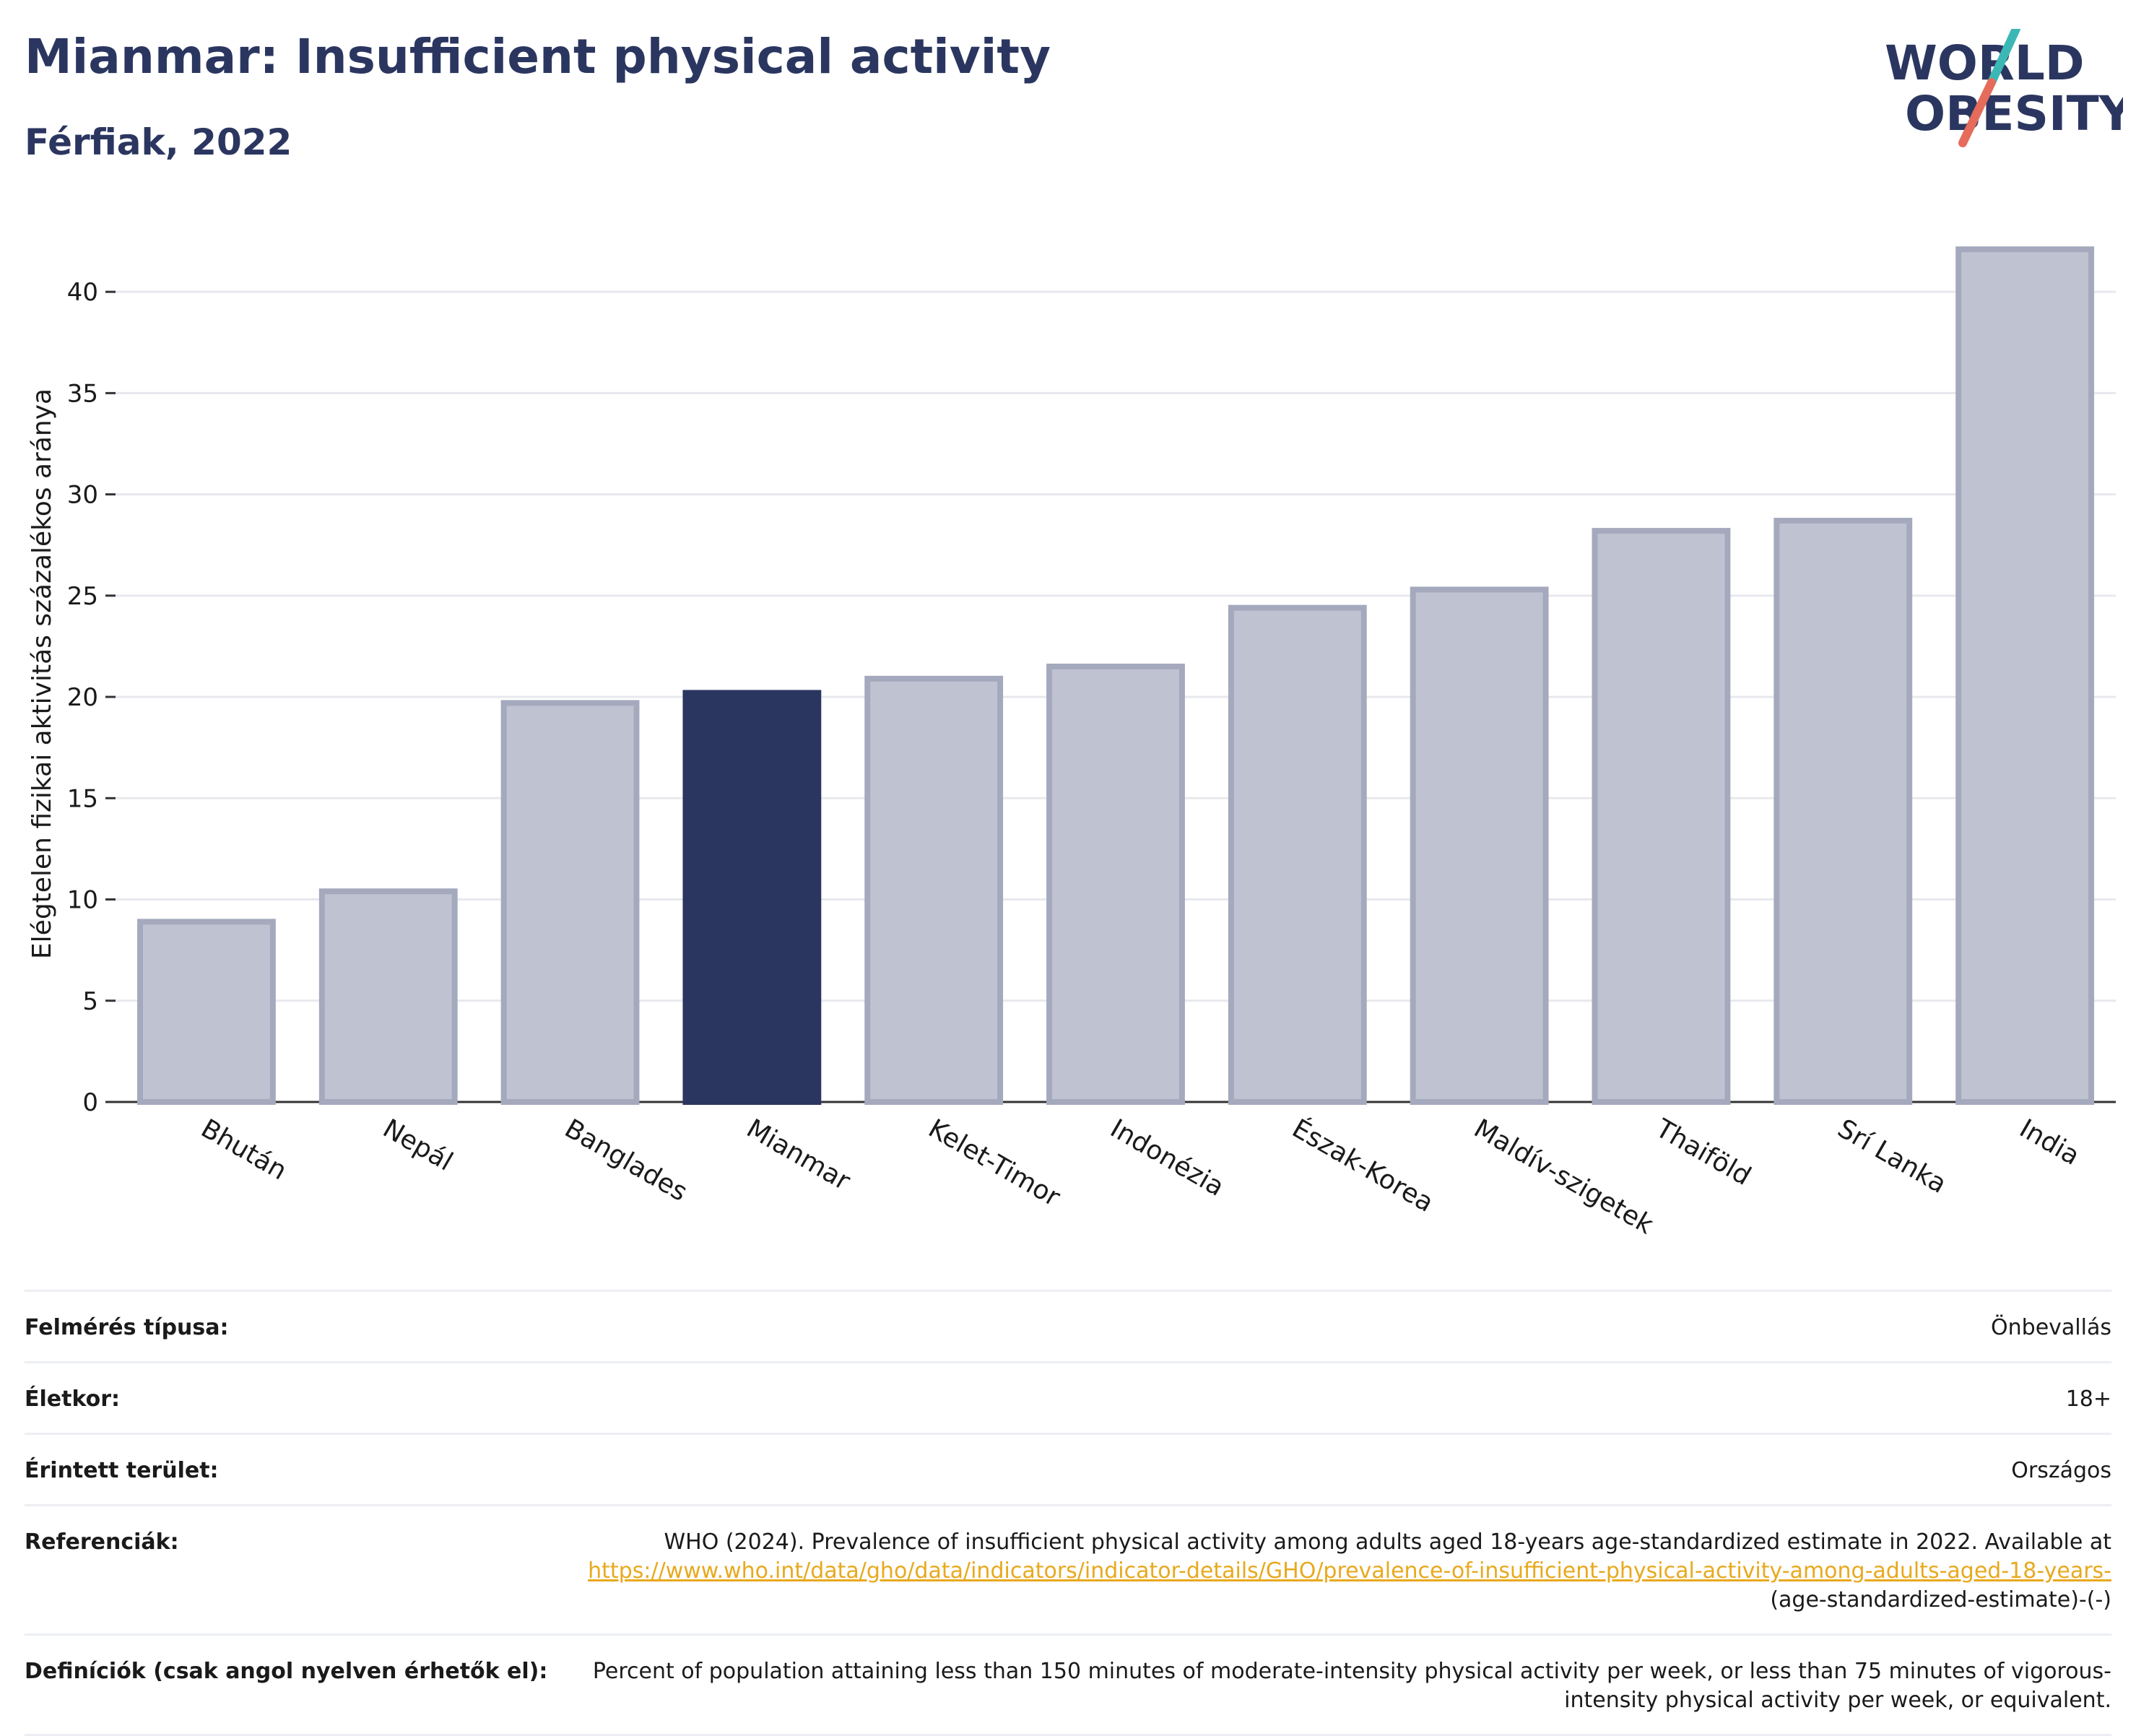 The height and width of the screenshot is (1736, 2136). Describe the element at coordinates (2088, 1399) in the screenshot. I see `meta-age-value: 18+` at that location.